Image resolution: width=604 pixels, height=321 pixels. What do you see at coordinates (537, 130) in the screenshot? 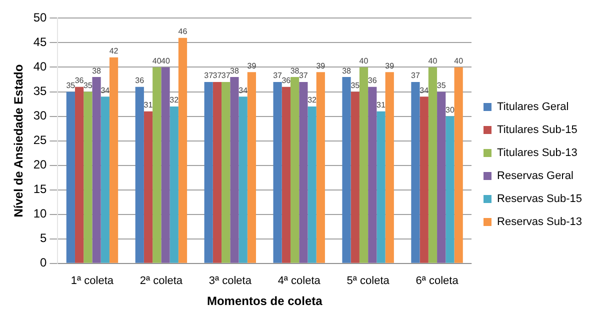
I see `legend-label: Titulares Sub-15` at bounding box center [537, 130].